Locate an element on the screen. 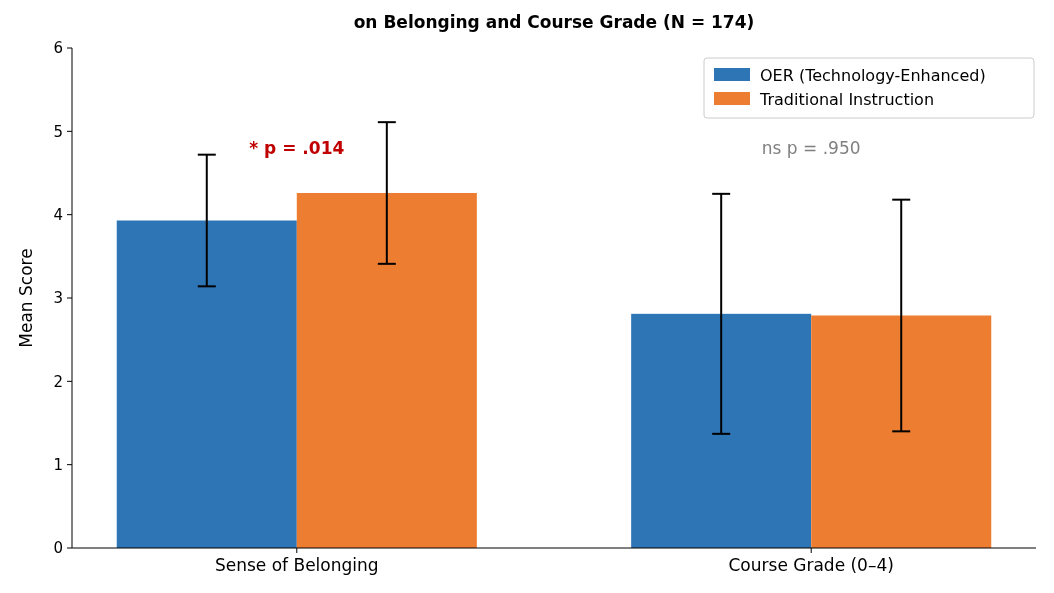 Image resolution: width=1054 pixels, height=593 pixels. x-tick-label: Sense of Belonging is located at coordinates (296, 565).